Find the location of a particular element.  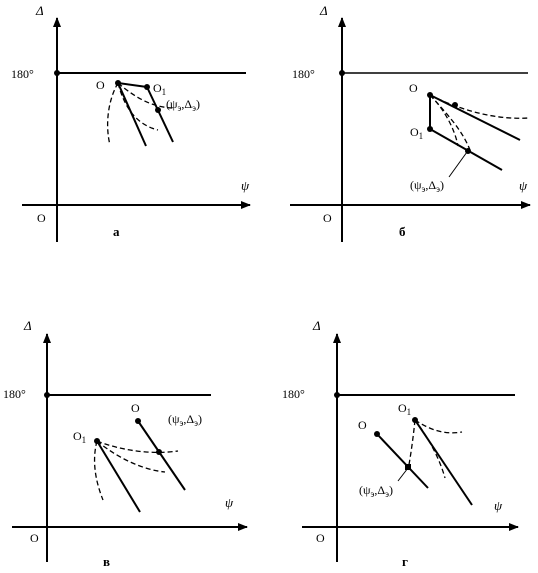

panel-caption: а is located at coordinates (116, 231).